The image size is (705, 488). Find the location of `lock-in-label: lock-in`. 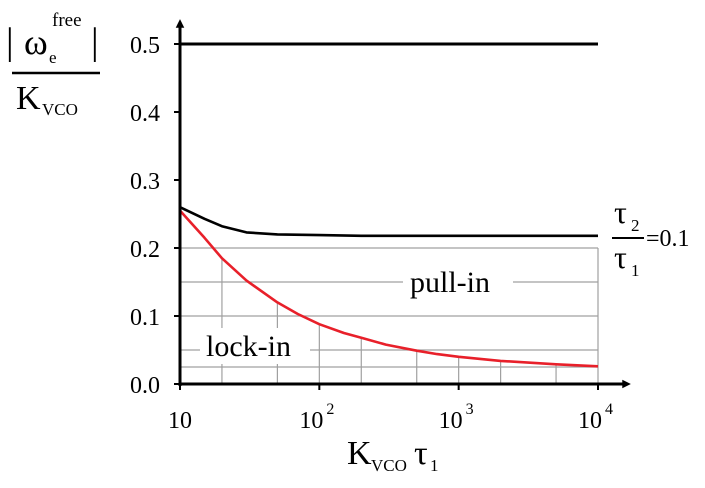

lock-in-label: lock-in is located at coordinates (248, 346).